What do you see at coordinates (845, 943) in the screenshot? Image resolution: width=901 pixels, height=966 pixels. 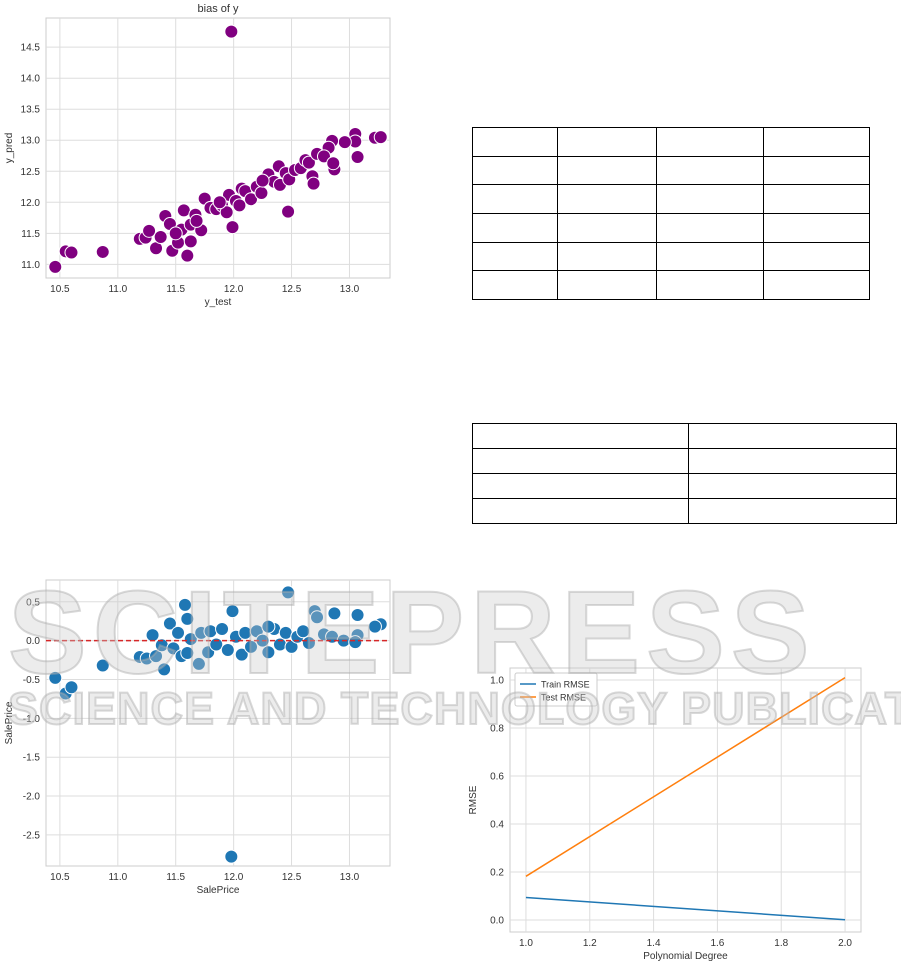 I see `chart3-x-tick-label: 2.0` at bounding box center [845, 943].